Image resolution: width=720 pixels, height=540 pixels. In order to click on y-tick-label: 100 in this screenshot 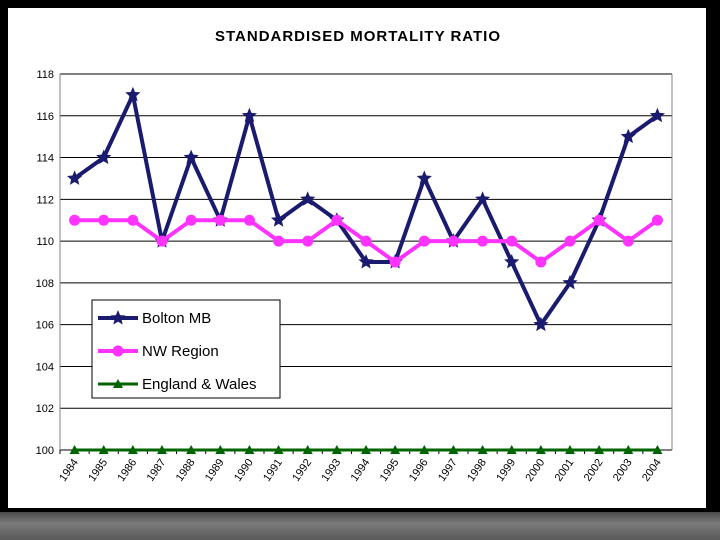, I will do `click(45, 451)`.